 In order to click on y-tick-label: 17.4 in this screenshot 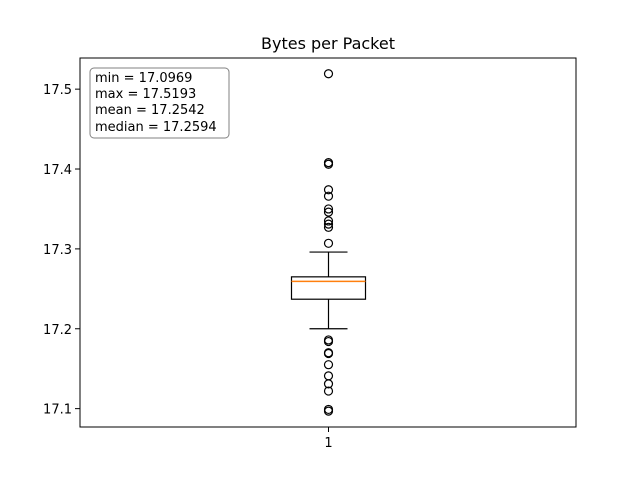, I will do `click(57, 170)`.